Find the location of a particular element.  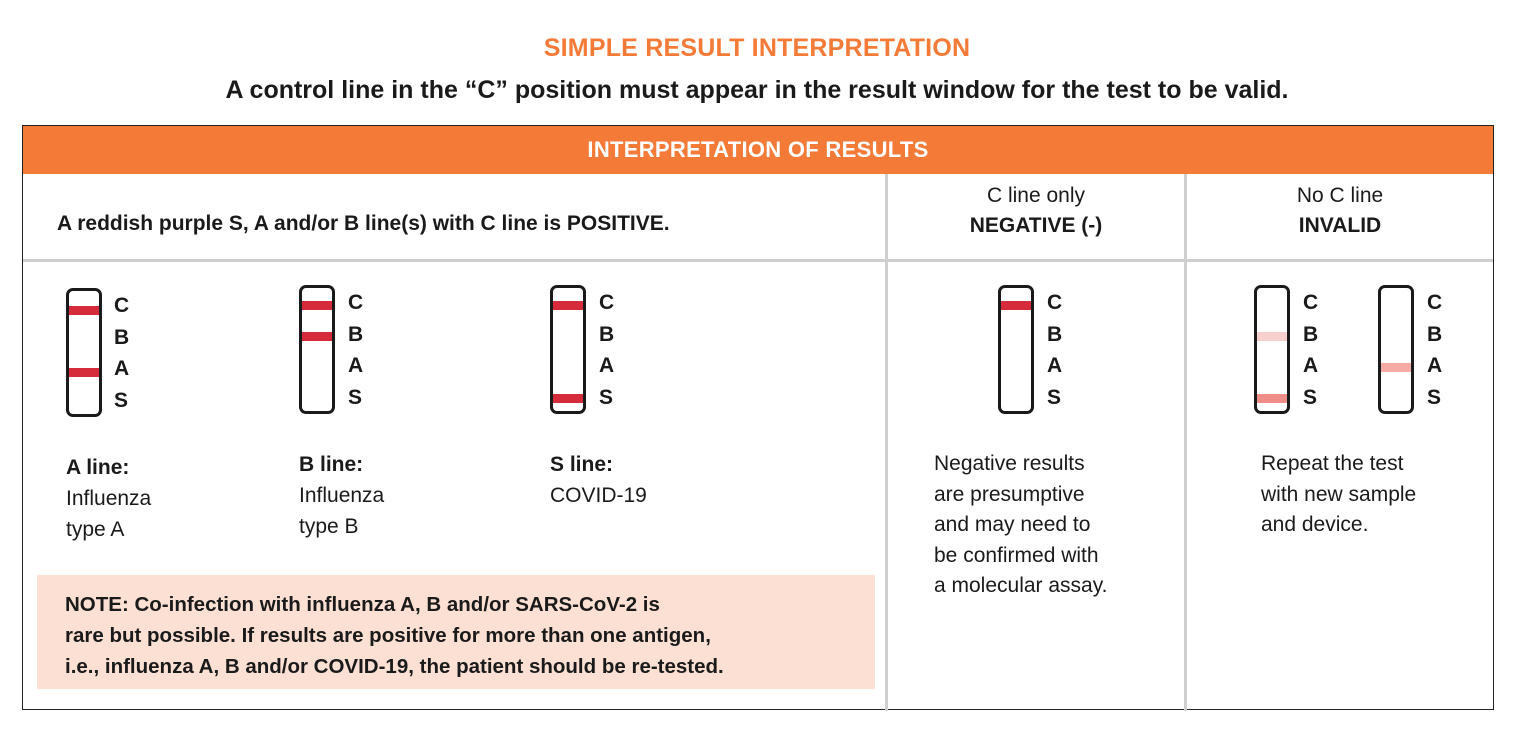

negative-heading-line1: C line only is located at coordinates (1036, 195).